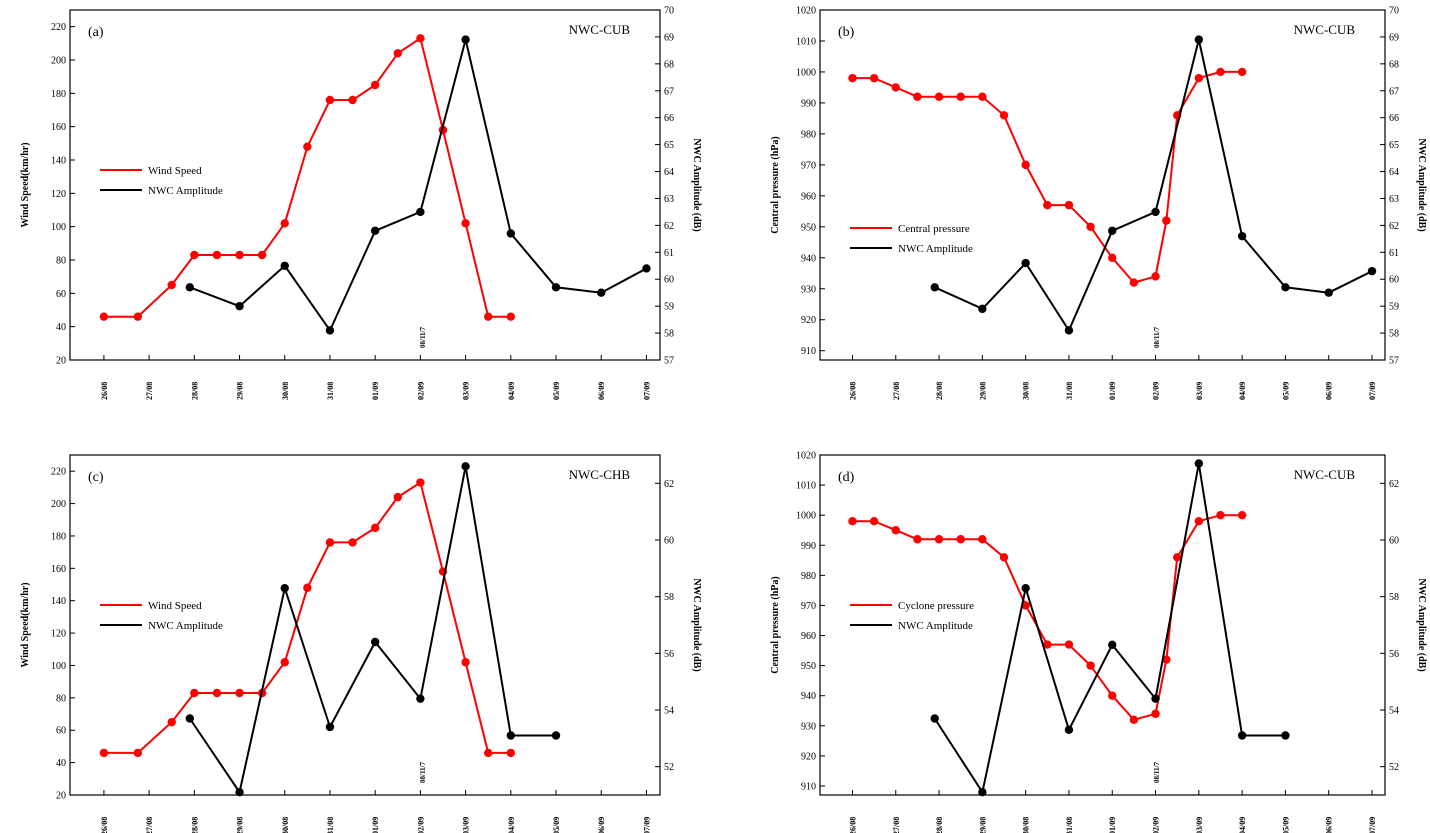 The image size is (1430, 833). What do you see at coordinates (61, 294) in the screenshot?
I see `left-tick-label: 60` at bounding box center [61, 294].